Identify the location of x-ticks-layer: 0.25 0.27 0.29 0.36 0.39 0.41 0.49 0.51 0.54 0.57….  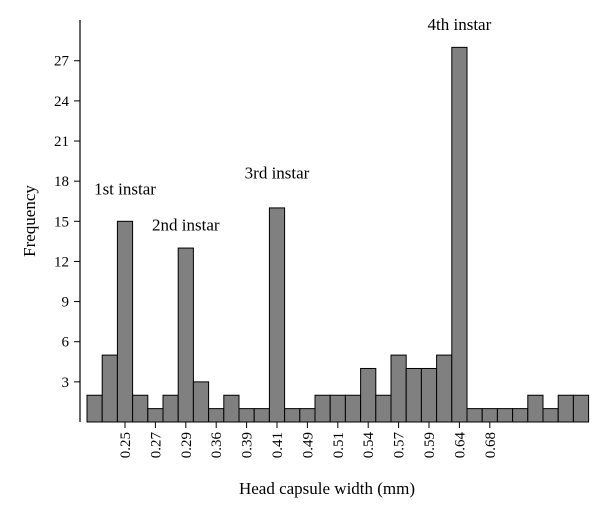
(308, 440).